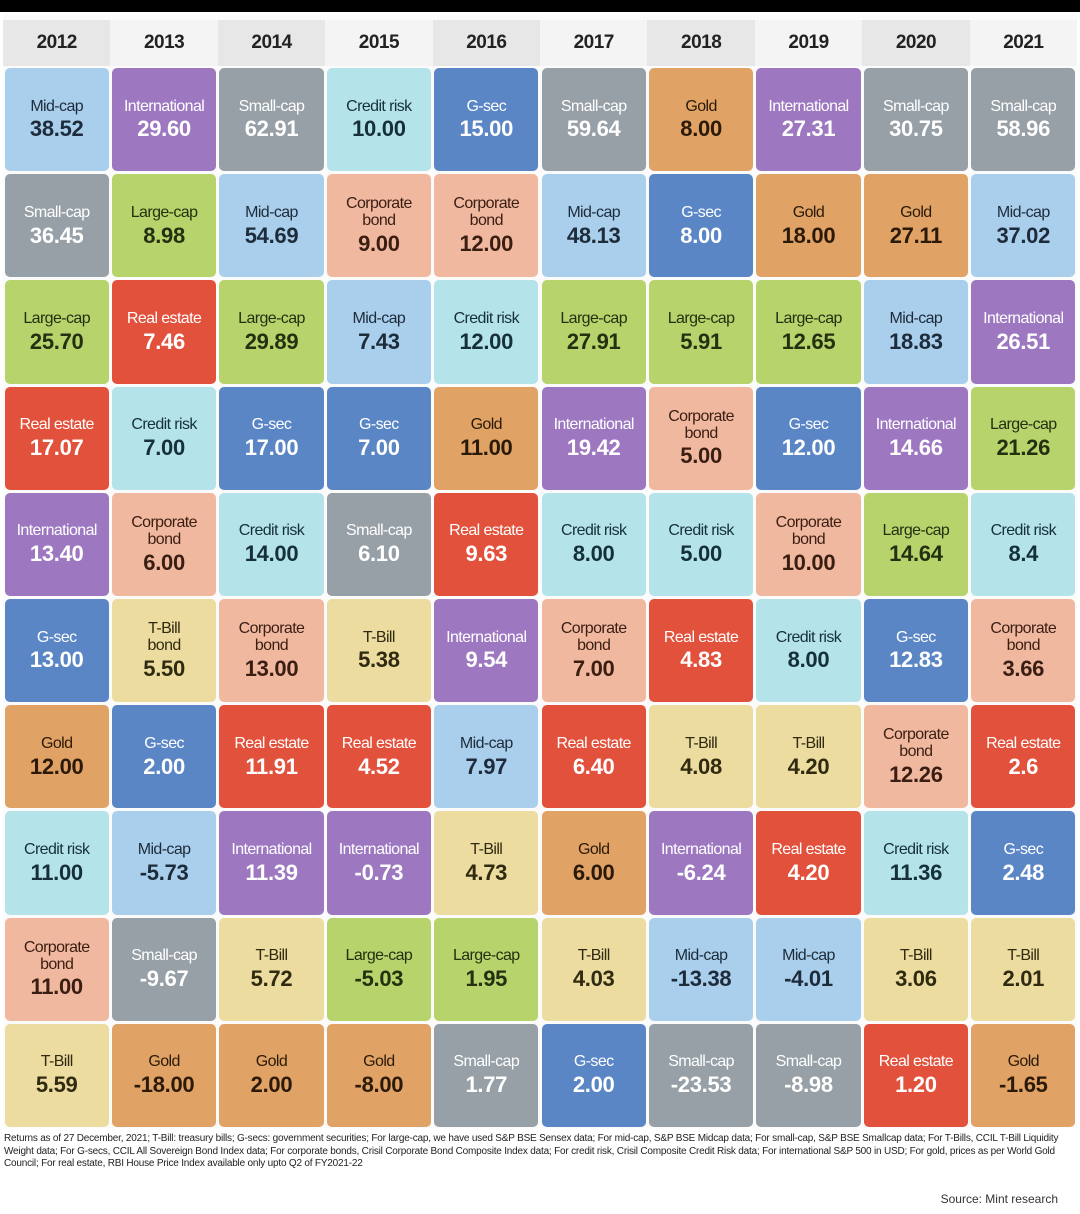 The image size is (1080, 1214). Describe the element at coordinates (701, 544) in the screenshot. I see `asset-cell: Credit risk 5.00` at that location.